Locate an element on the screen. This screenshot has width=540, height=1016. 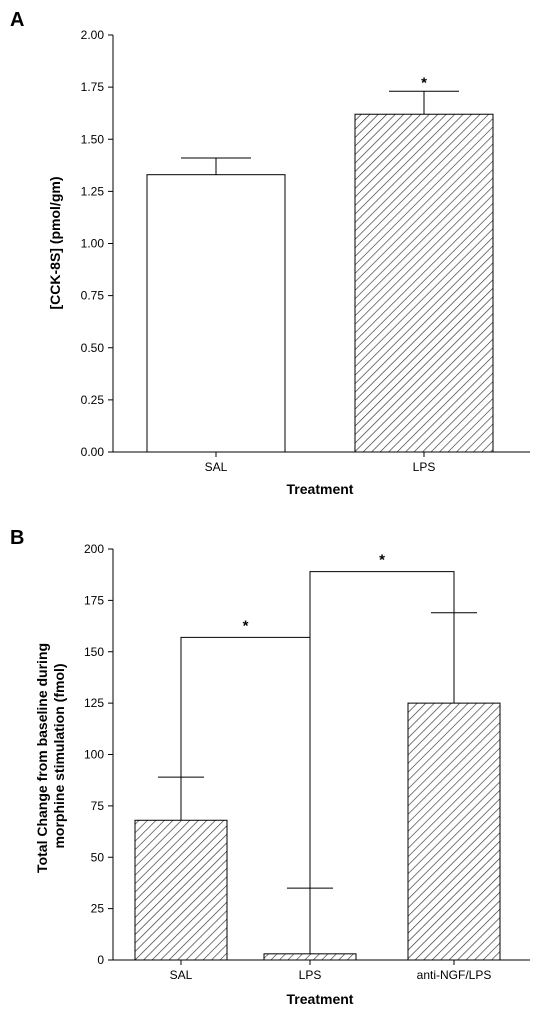
panel-a-y-tick-label: 2.00 is located at coordinates (93, 35).